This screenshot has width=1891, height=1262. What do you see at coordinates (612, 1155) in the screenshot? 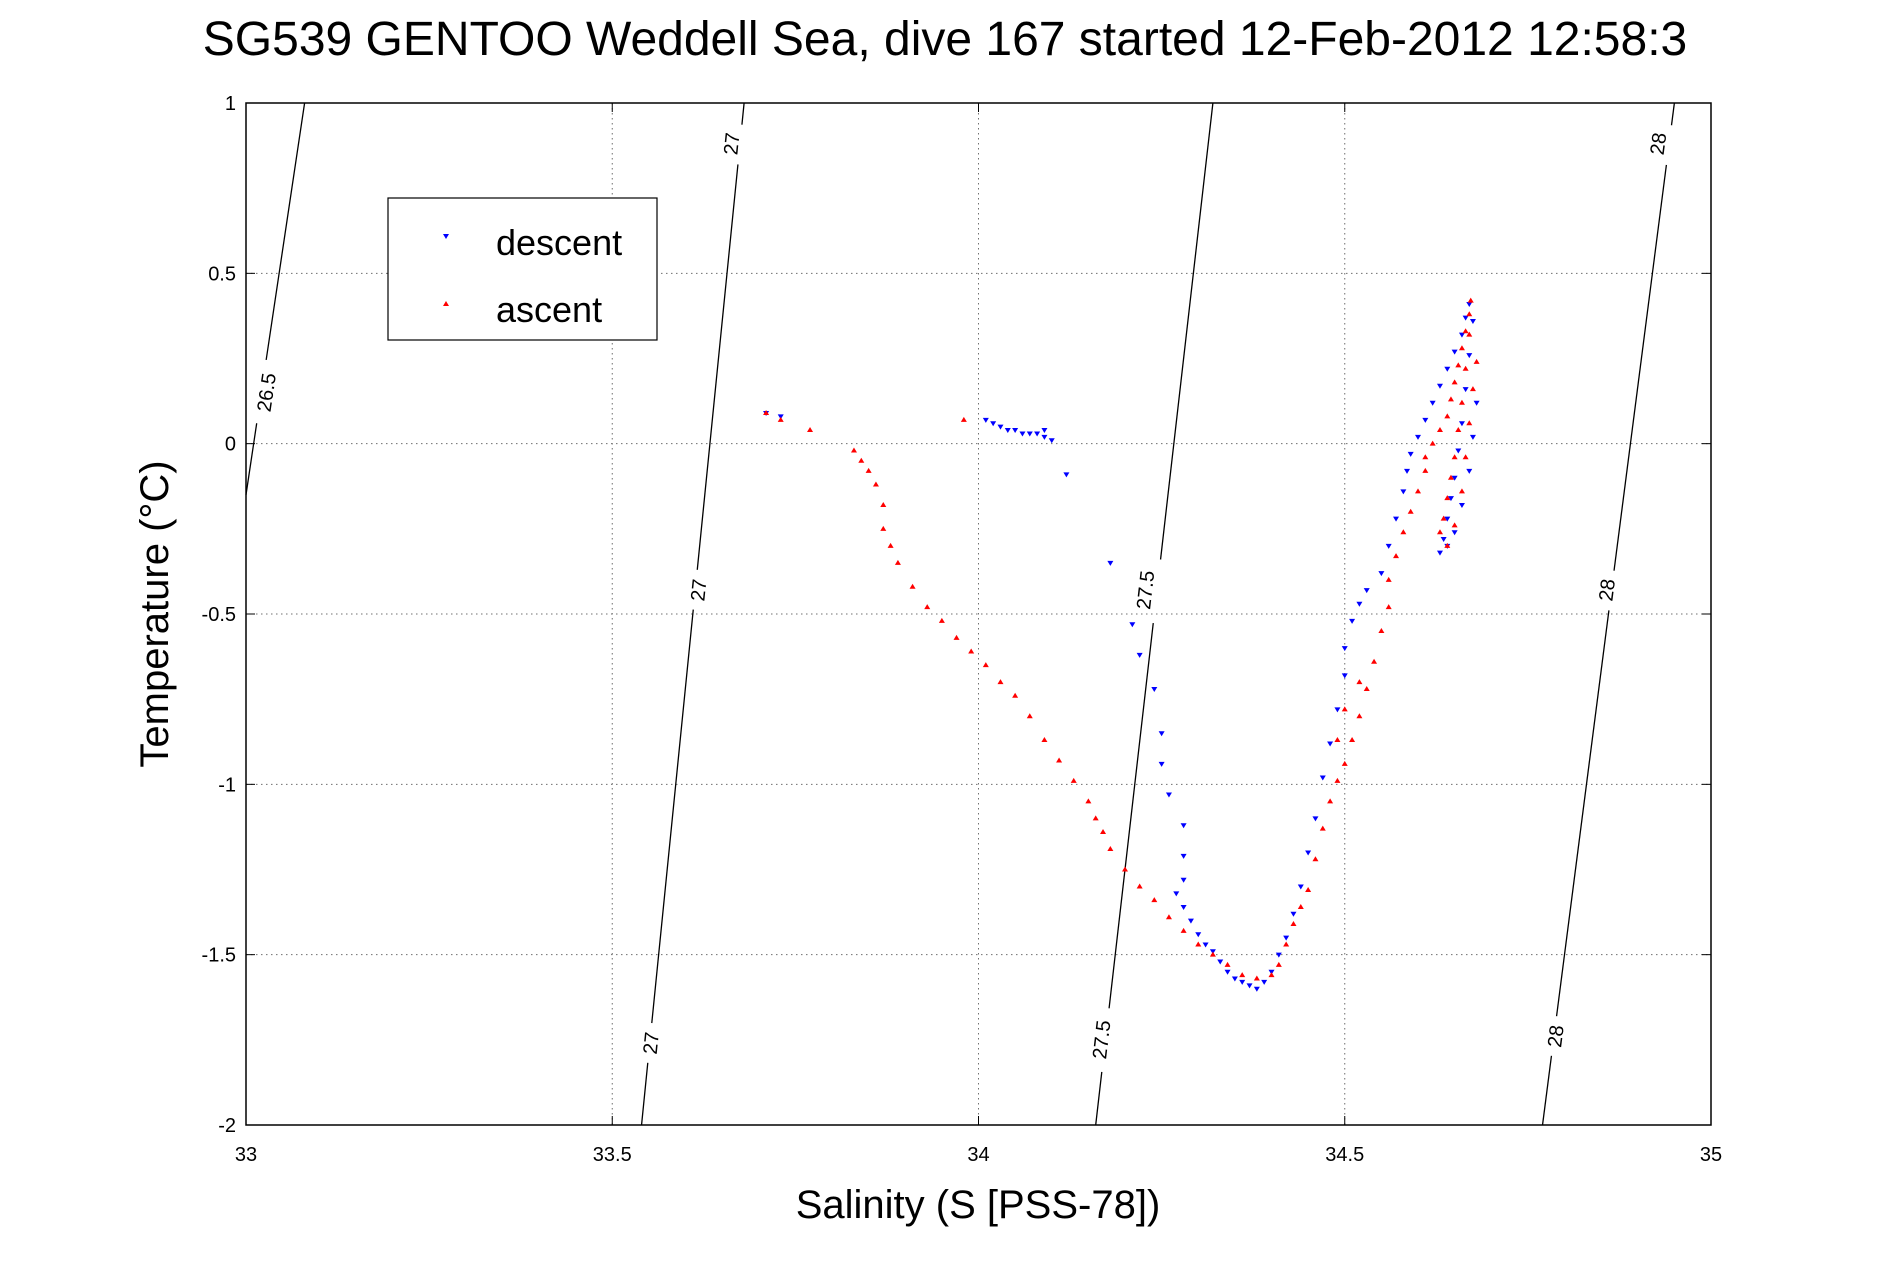
I see `x-tick-label: 33.5` at bounding box center [612, 1155].